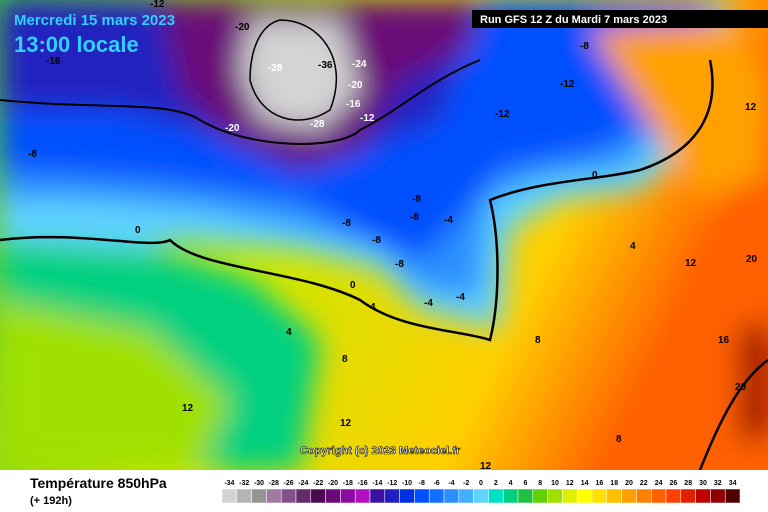 The image size is (768, 512). I want to click on scale-label: -6, so click(436, 483).